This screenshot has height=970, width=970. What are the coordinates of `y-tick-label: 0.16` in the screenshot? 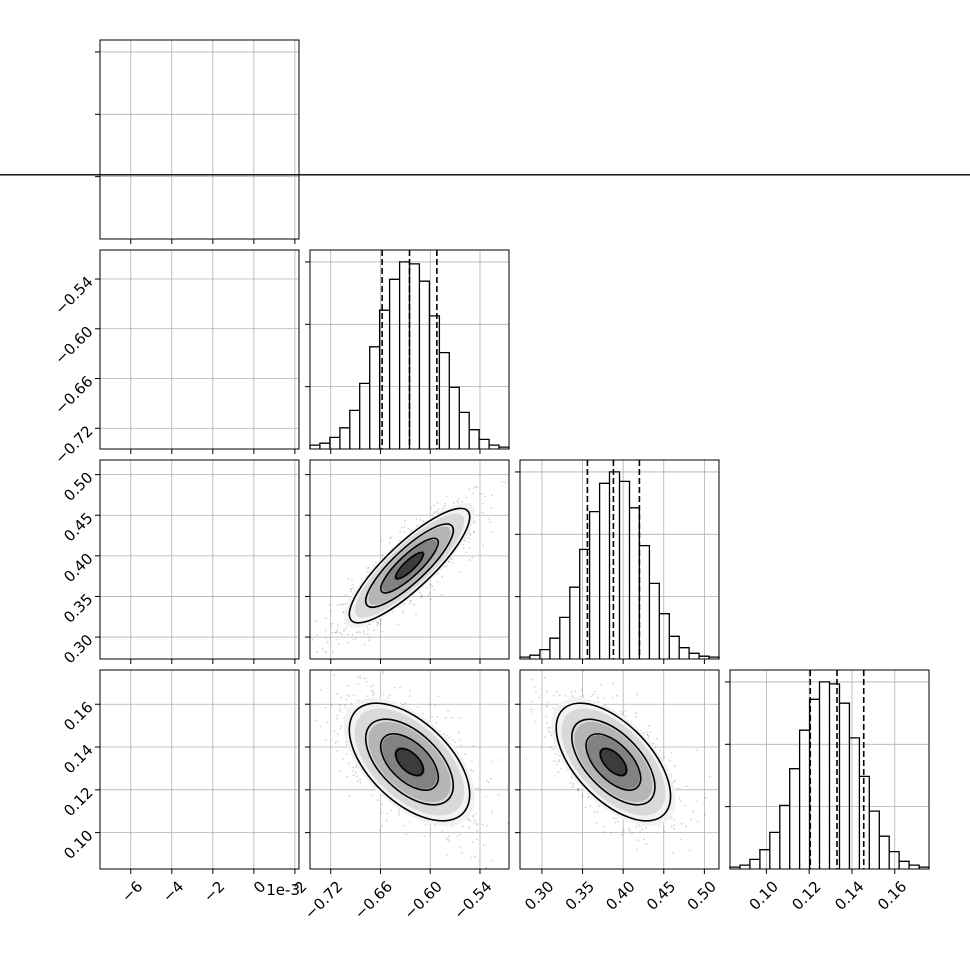 It's located at (78, 716).